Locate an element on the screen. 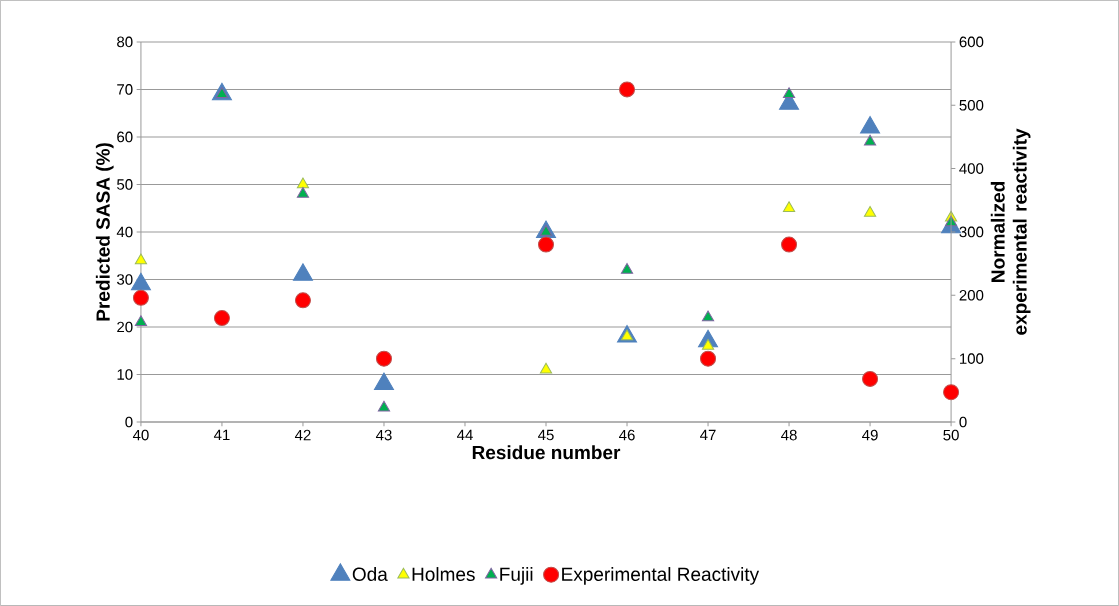 The image size is (1119, 606). y-tick-label: 30 is located at coordinates (125, 279).